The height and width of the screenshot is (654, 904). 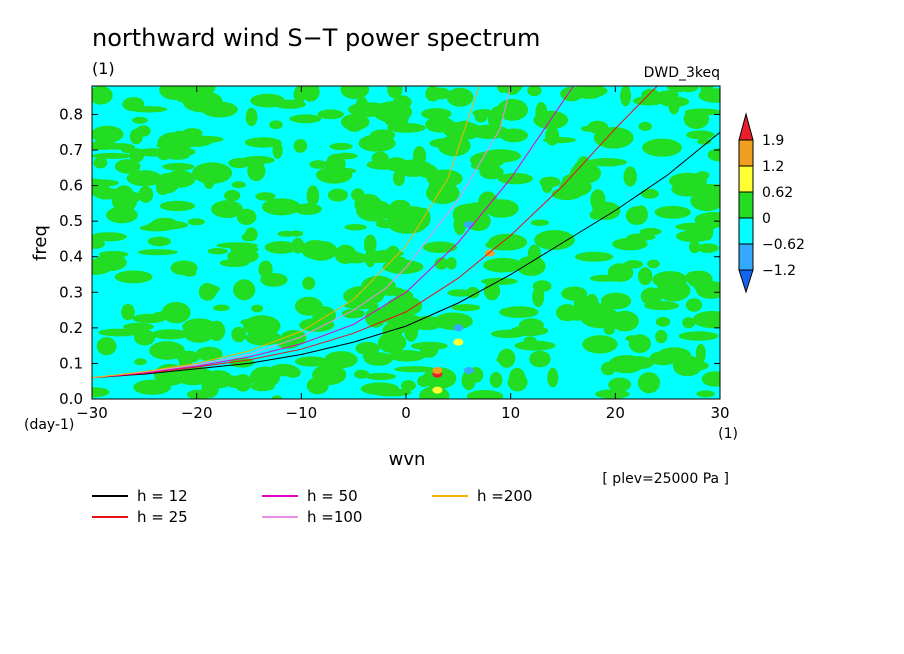 I want to click on y-tick-label: 0.3, so click(x=71, y=292).